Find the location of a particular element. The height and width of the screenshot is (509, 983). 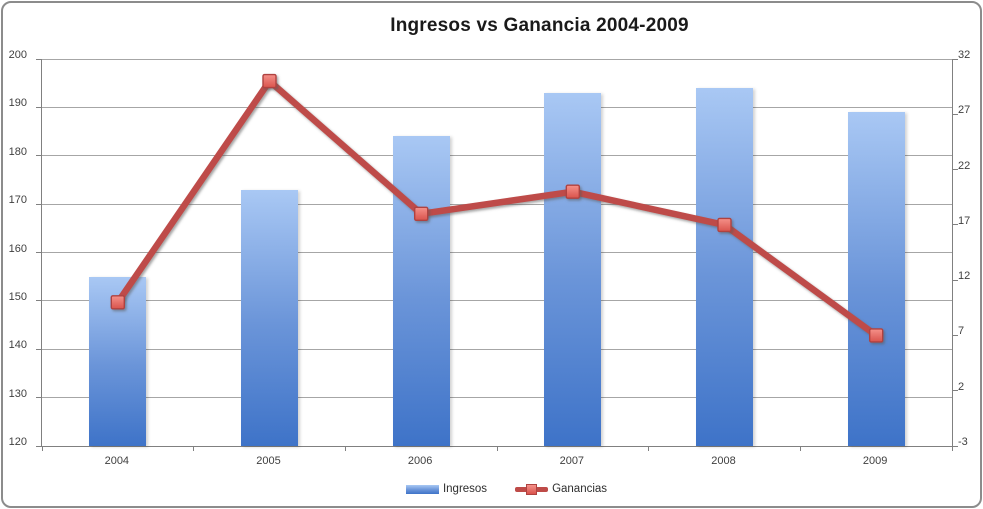

bar-series-swatch is located at coordinates (422, 489).